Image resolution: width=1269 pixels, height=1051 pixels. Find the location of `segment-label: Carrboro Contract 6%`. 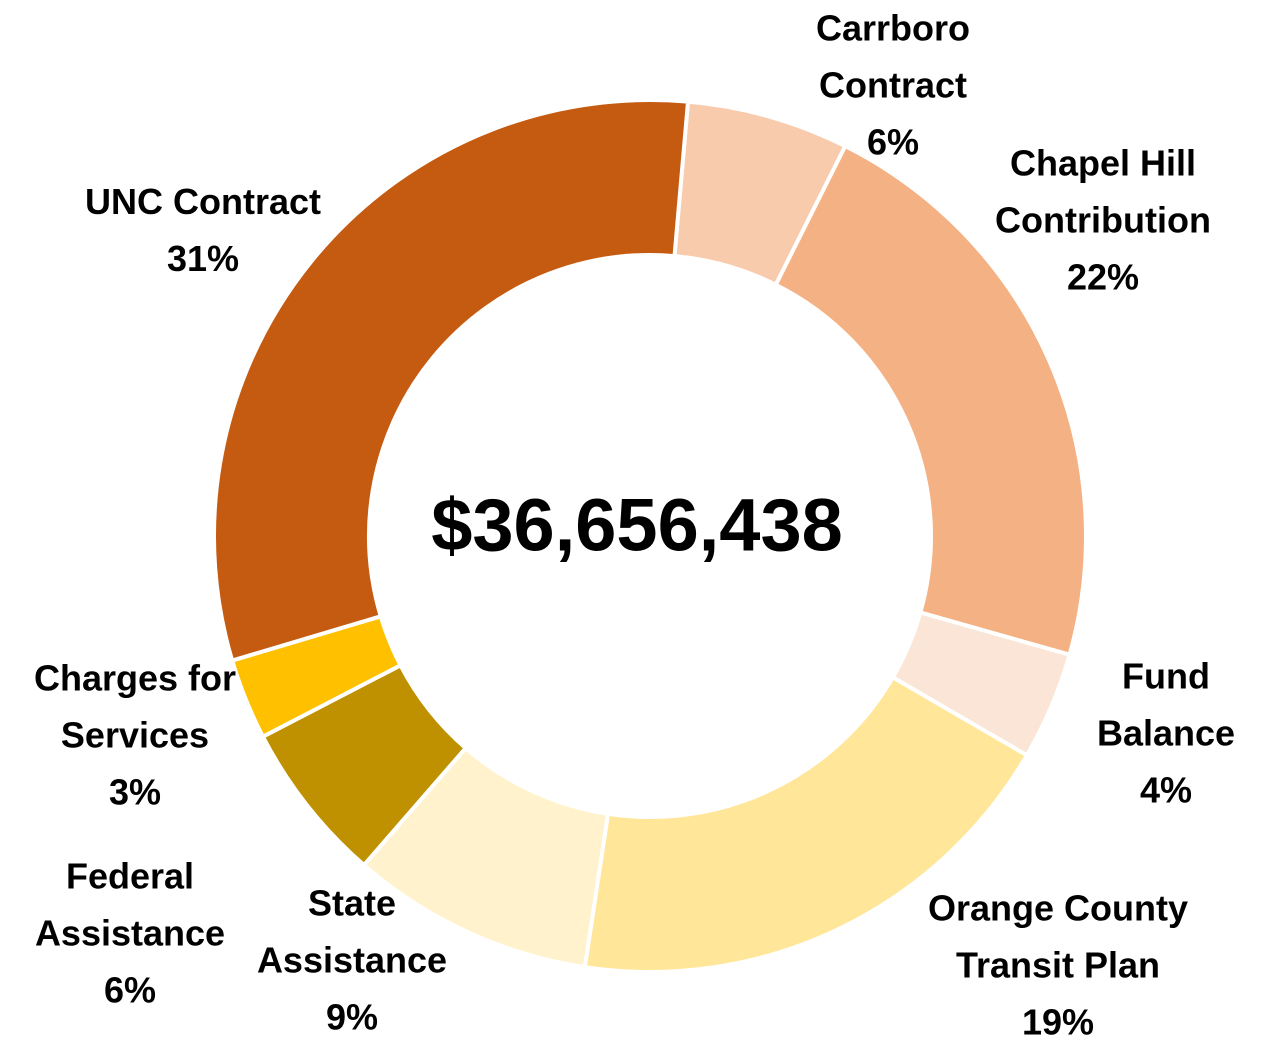

segment-label: Carrboro Contract 6% is located at coordinates (893, 85).